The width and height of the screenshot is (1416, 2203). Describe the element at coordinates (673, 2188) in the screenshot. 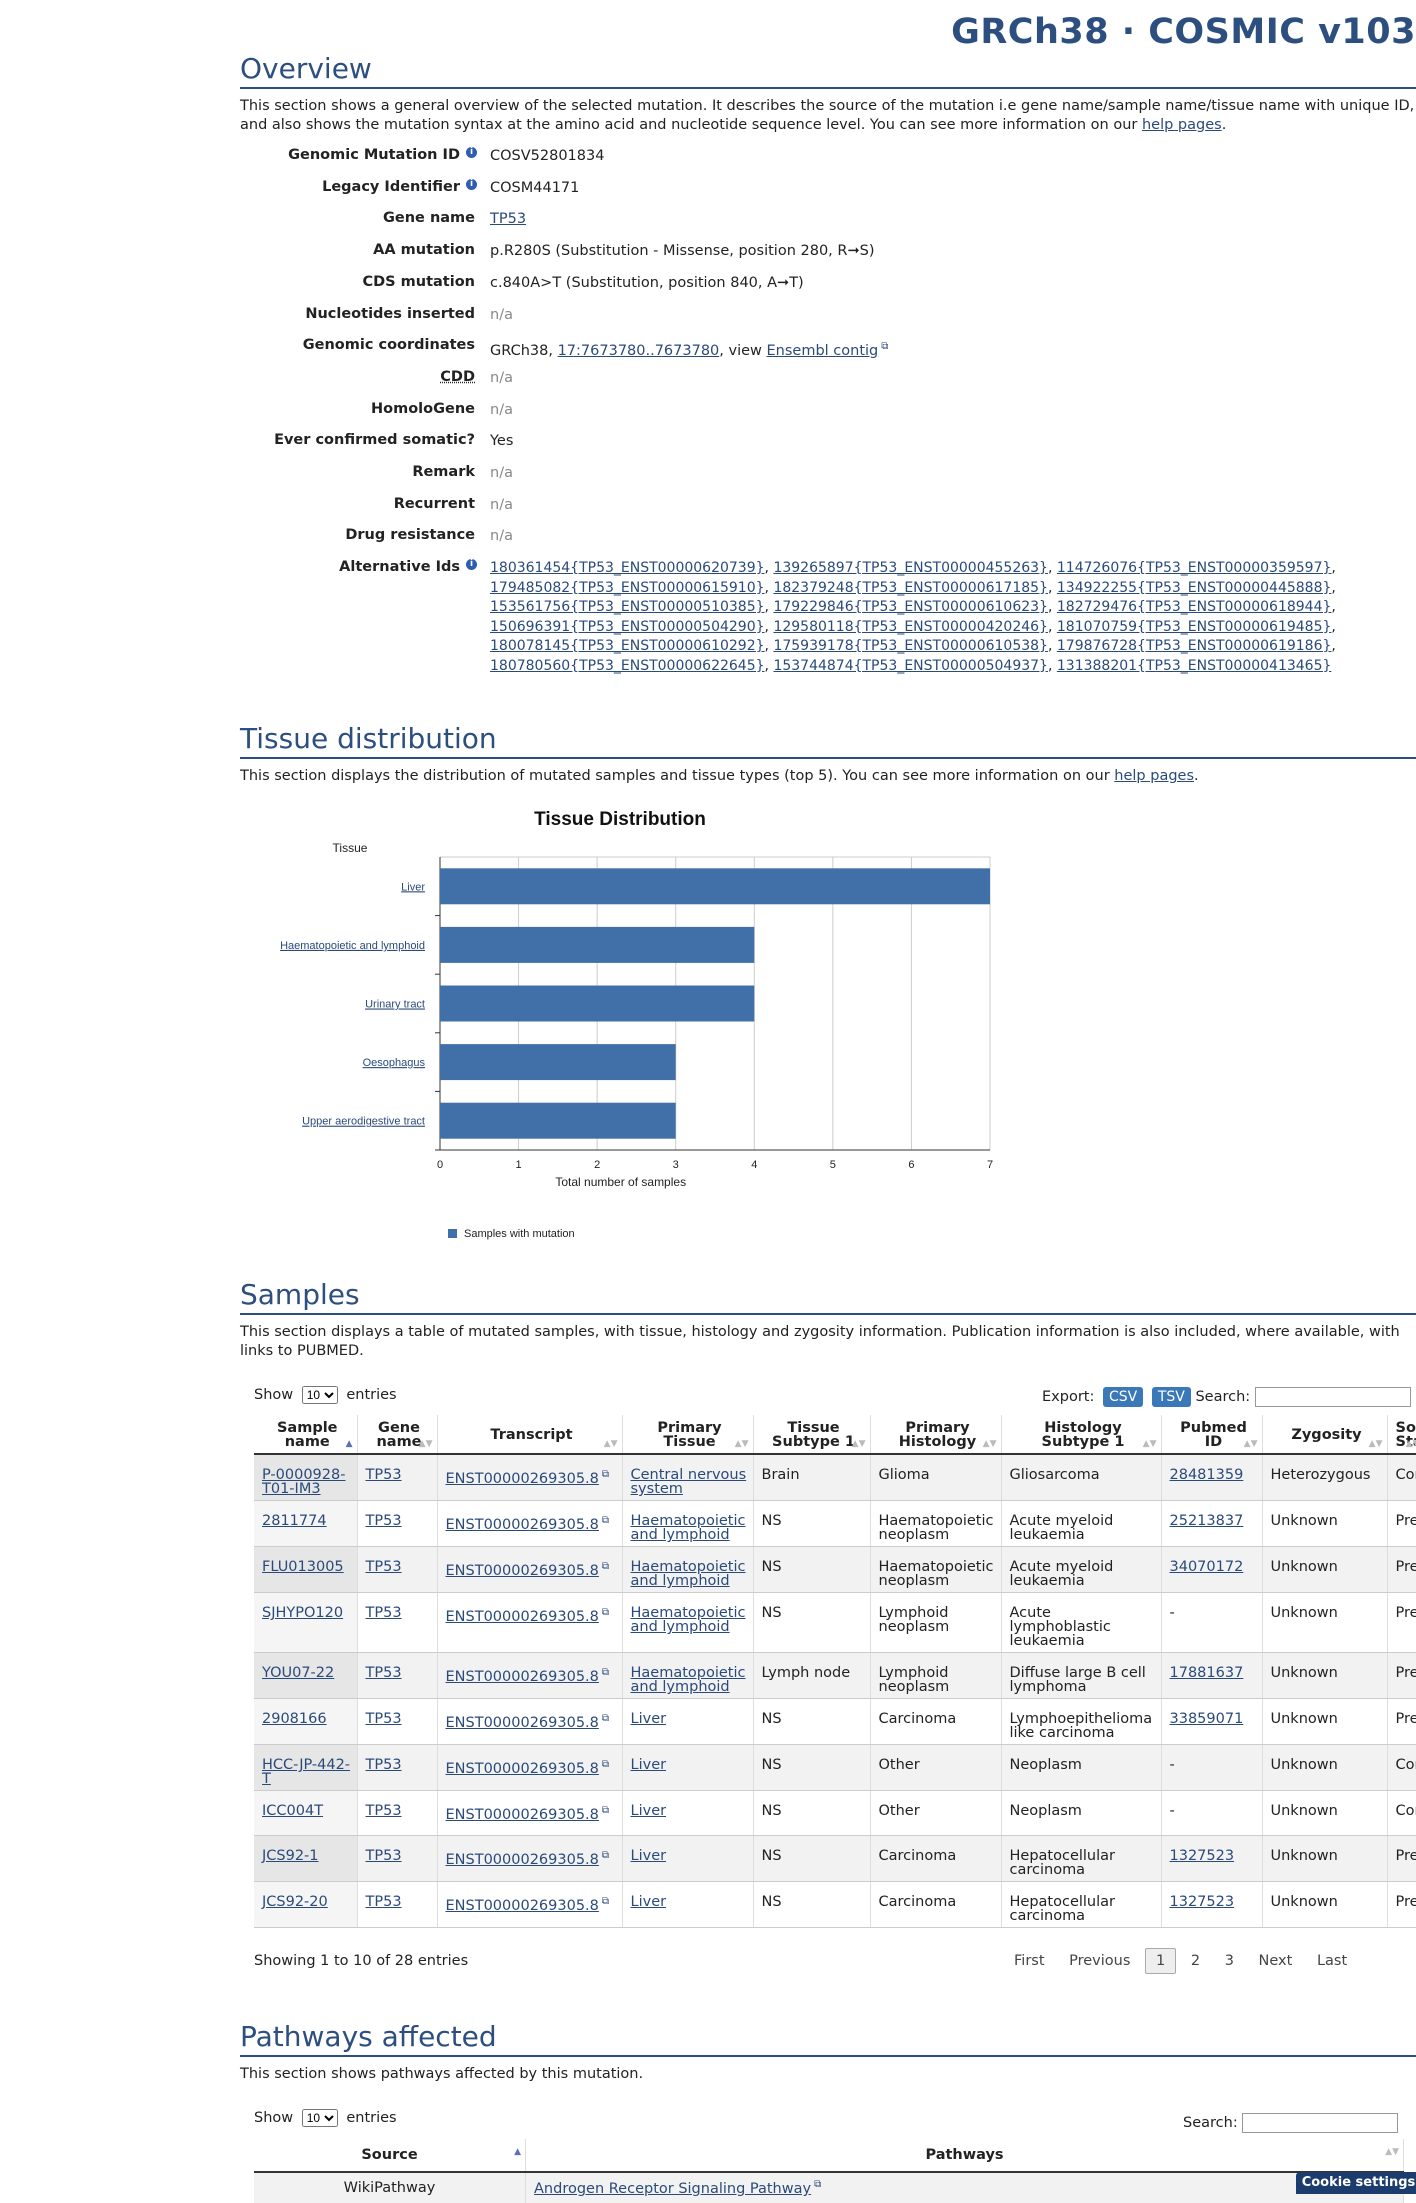

I see `pathway-link: Androgen Receptor Signaling Pathway` at that location.